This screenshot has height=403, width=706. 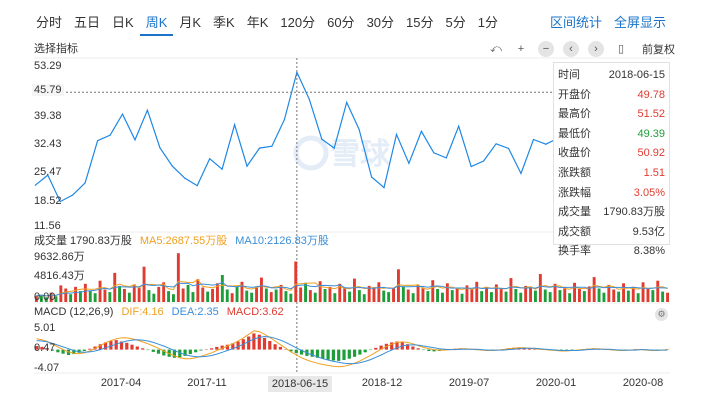 I want to click on next-icon: ›, so click(x=596, y=49).